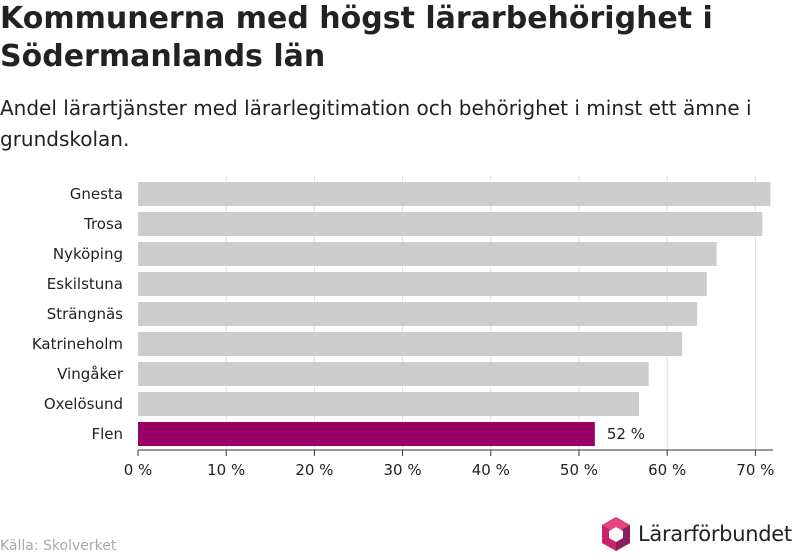 This screenshot has width=800, height=560. What do you see at coordinates (138, 470) in the screenshot?
I see `x-tick-label-0: 0 %` at bounding box center [138, 470].